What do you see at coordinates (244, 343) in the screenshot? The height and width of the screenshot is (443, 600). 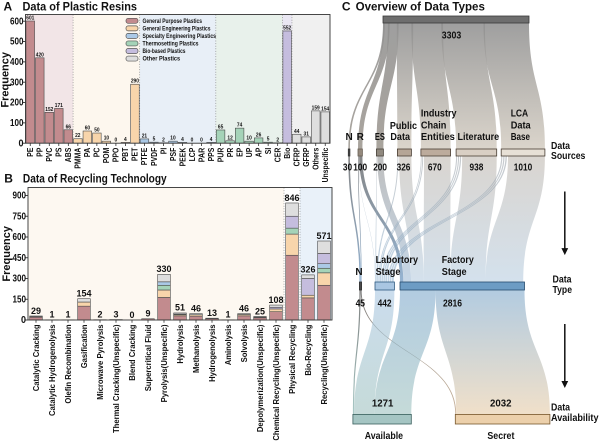 I see `svg-text: Solvolysis` at bounding box center [244, 343].